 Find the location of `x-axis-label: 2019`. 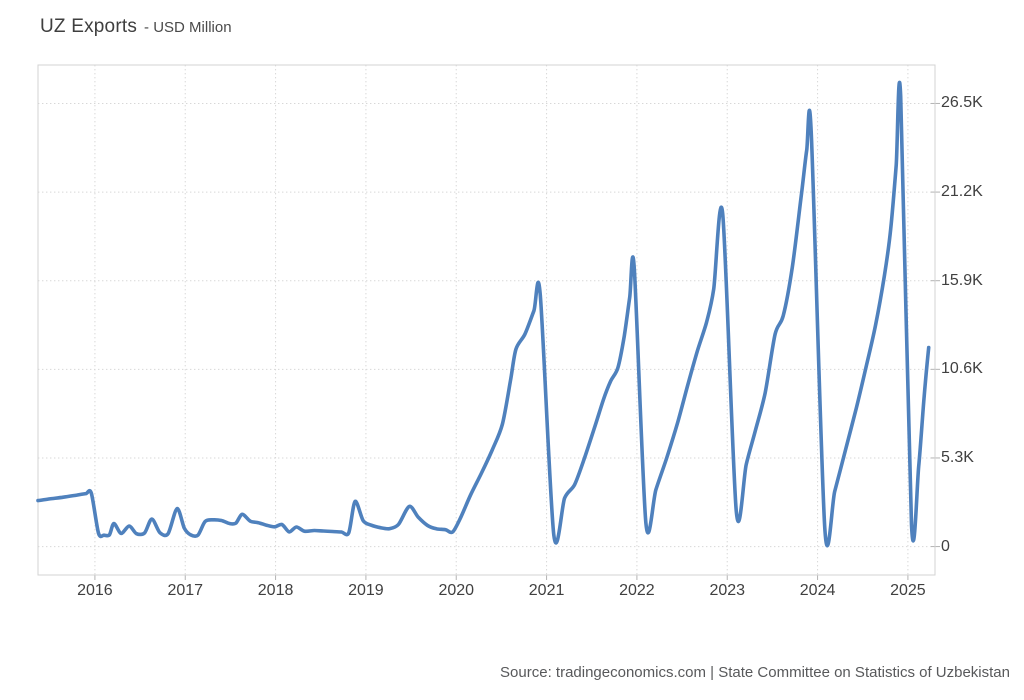

x-axis-label: 2019 is located at coordinates (366, 590).